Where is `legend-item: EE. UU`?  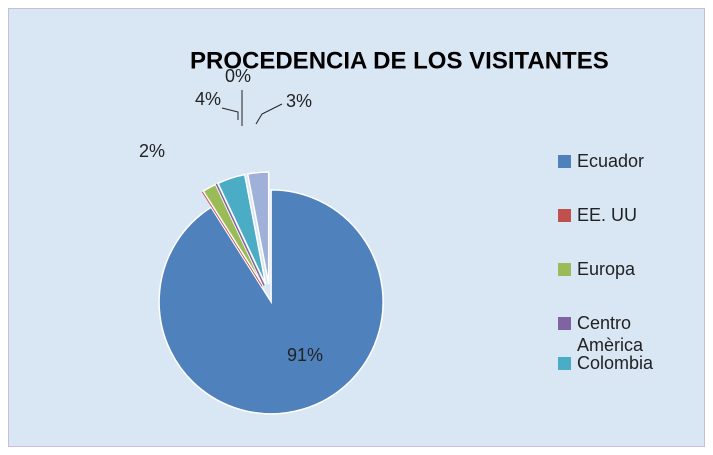 legend-item: EE. UU is located at coordinates (628, 231).